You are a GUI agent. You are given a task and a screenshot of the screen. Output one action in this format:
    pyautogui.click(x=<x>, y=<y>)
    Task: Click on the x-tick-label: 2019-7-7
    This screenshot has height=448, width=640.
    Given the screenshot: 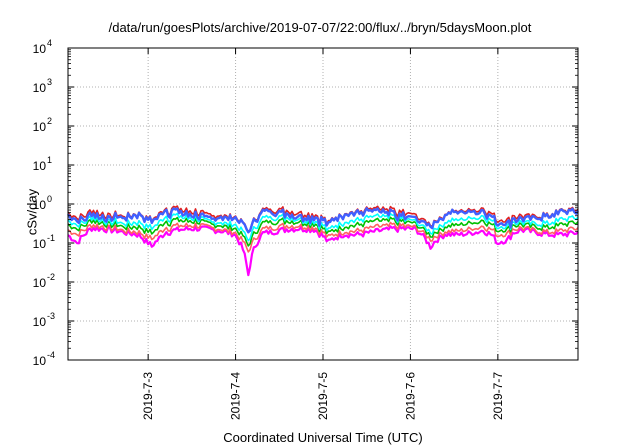 What is the action you would take?
    pyautogui.click(x=498, y=396)
    